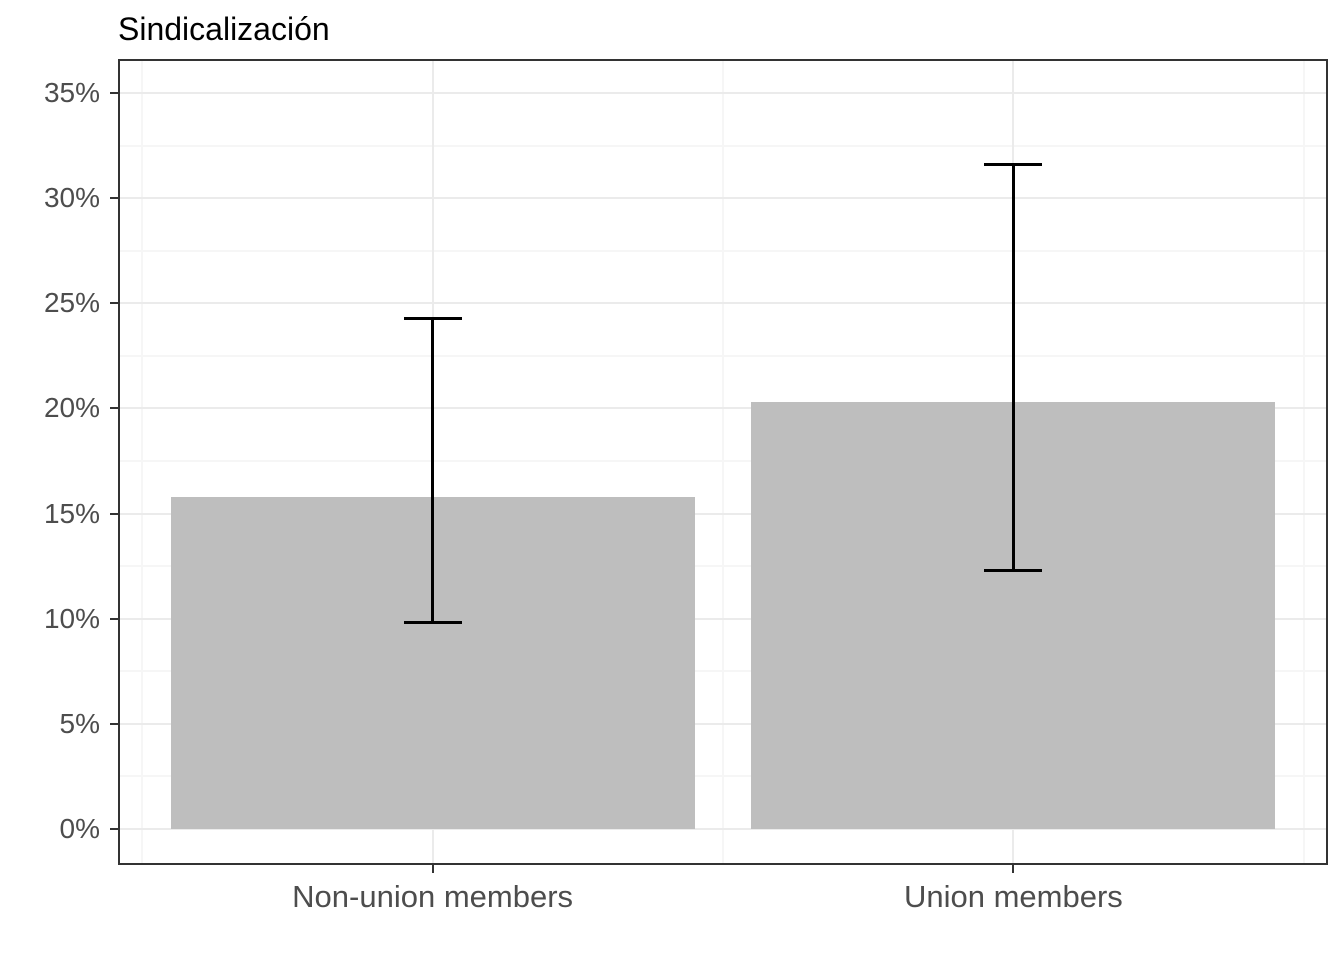 The width and height of the screenshot is (1344, 960). I want to click on y-axis-tick-label: 25%, so click(71, 303).